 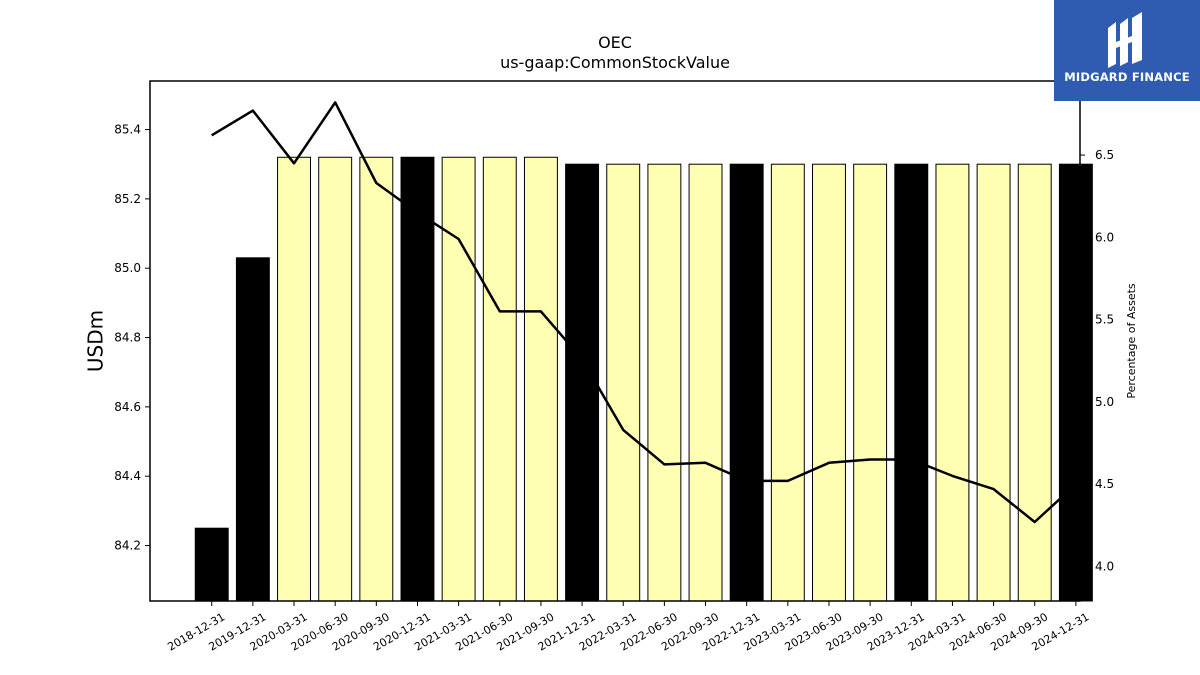 I want to click on y-tick-label: 85.2, so click(x=127, y=199).